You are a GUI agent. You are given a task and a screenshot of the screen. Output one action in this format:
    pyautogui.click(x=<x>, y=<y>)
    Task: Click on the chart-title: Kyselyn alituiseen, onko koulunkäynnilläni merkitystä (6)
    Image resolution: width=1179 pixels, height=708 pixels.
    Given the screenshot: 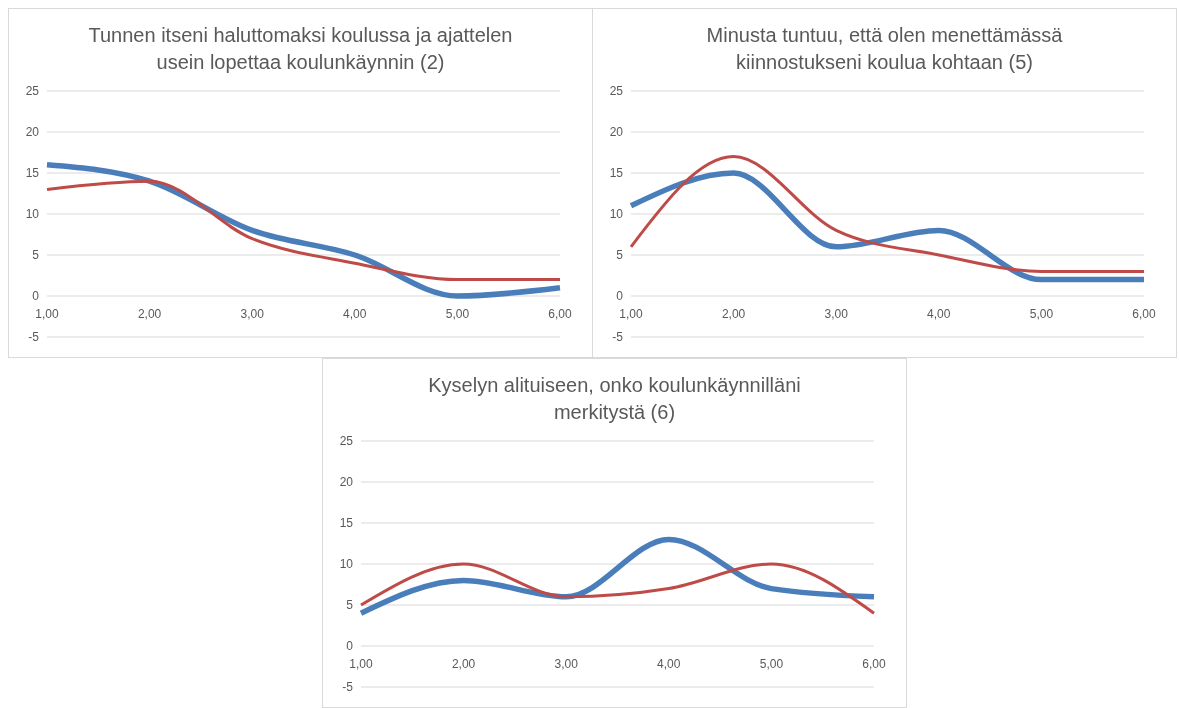 What is the action you would take?
    pyautogui.click(x=614, y=399)
    